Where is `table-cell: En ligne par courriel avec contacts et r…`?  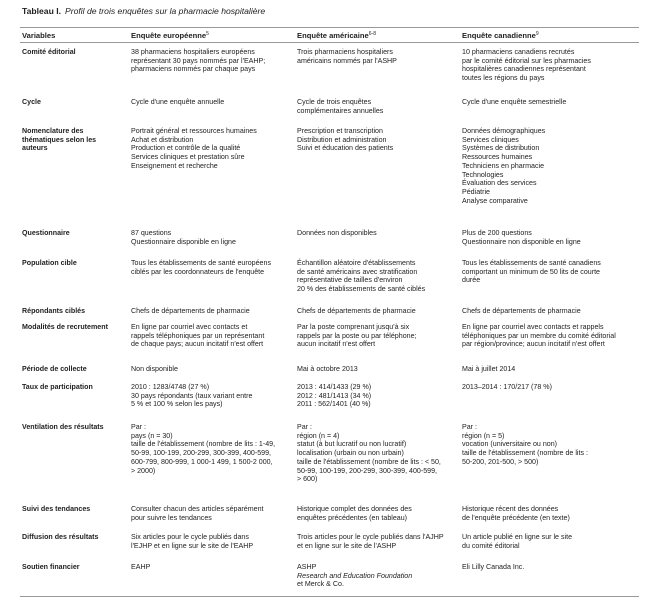 table-cell: En ligne par courriel avec contacts et r… is located at coordinates (539, 336).